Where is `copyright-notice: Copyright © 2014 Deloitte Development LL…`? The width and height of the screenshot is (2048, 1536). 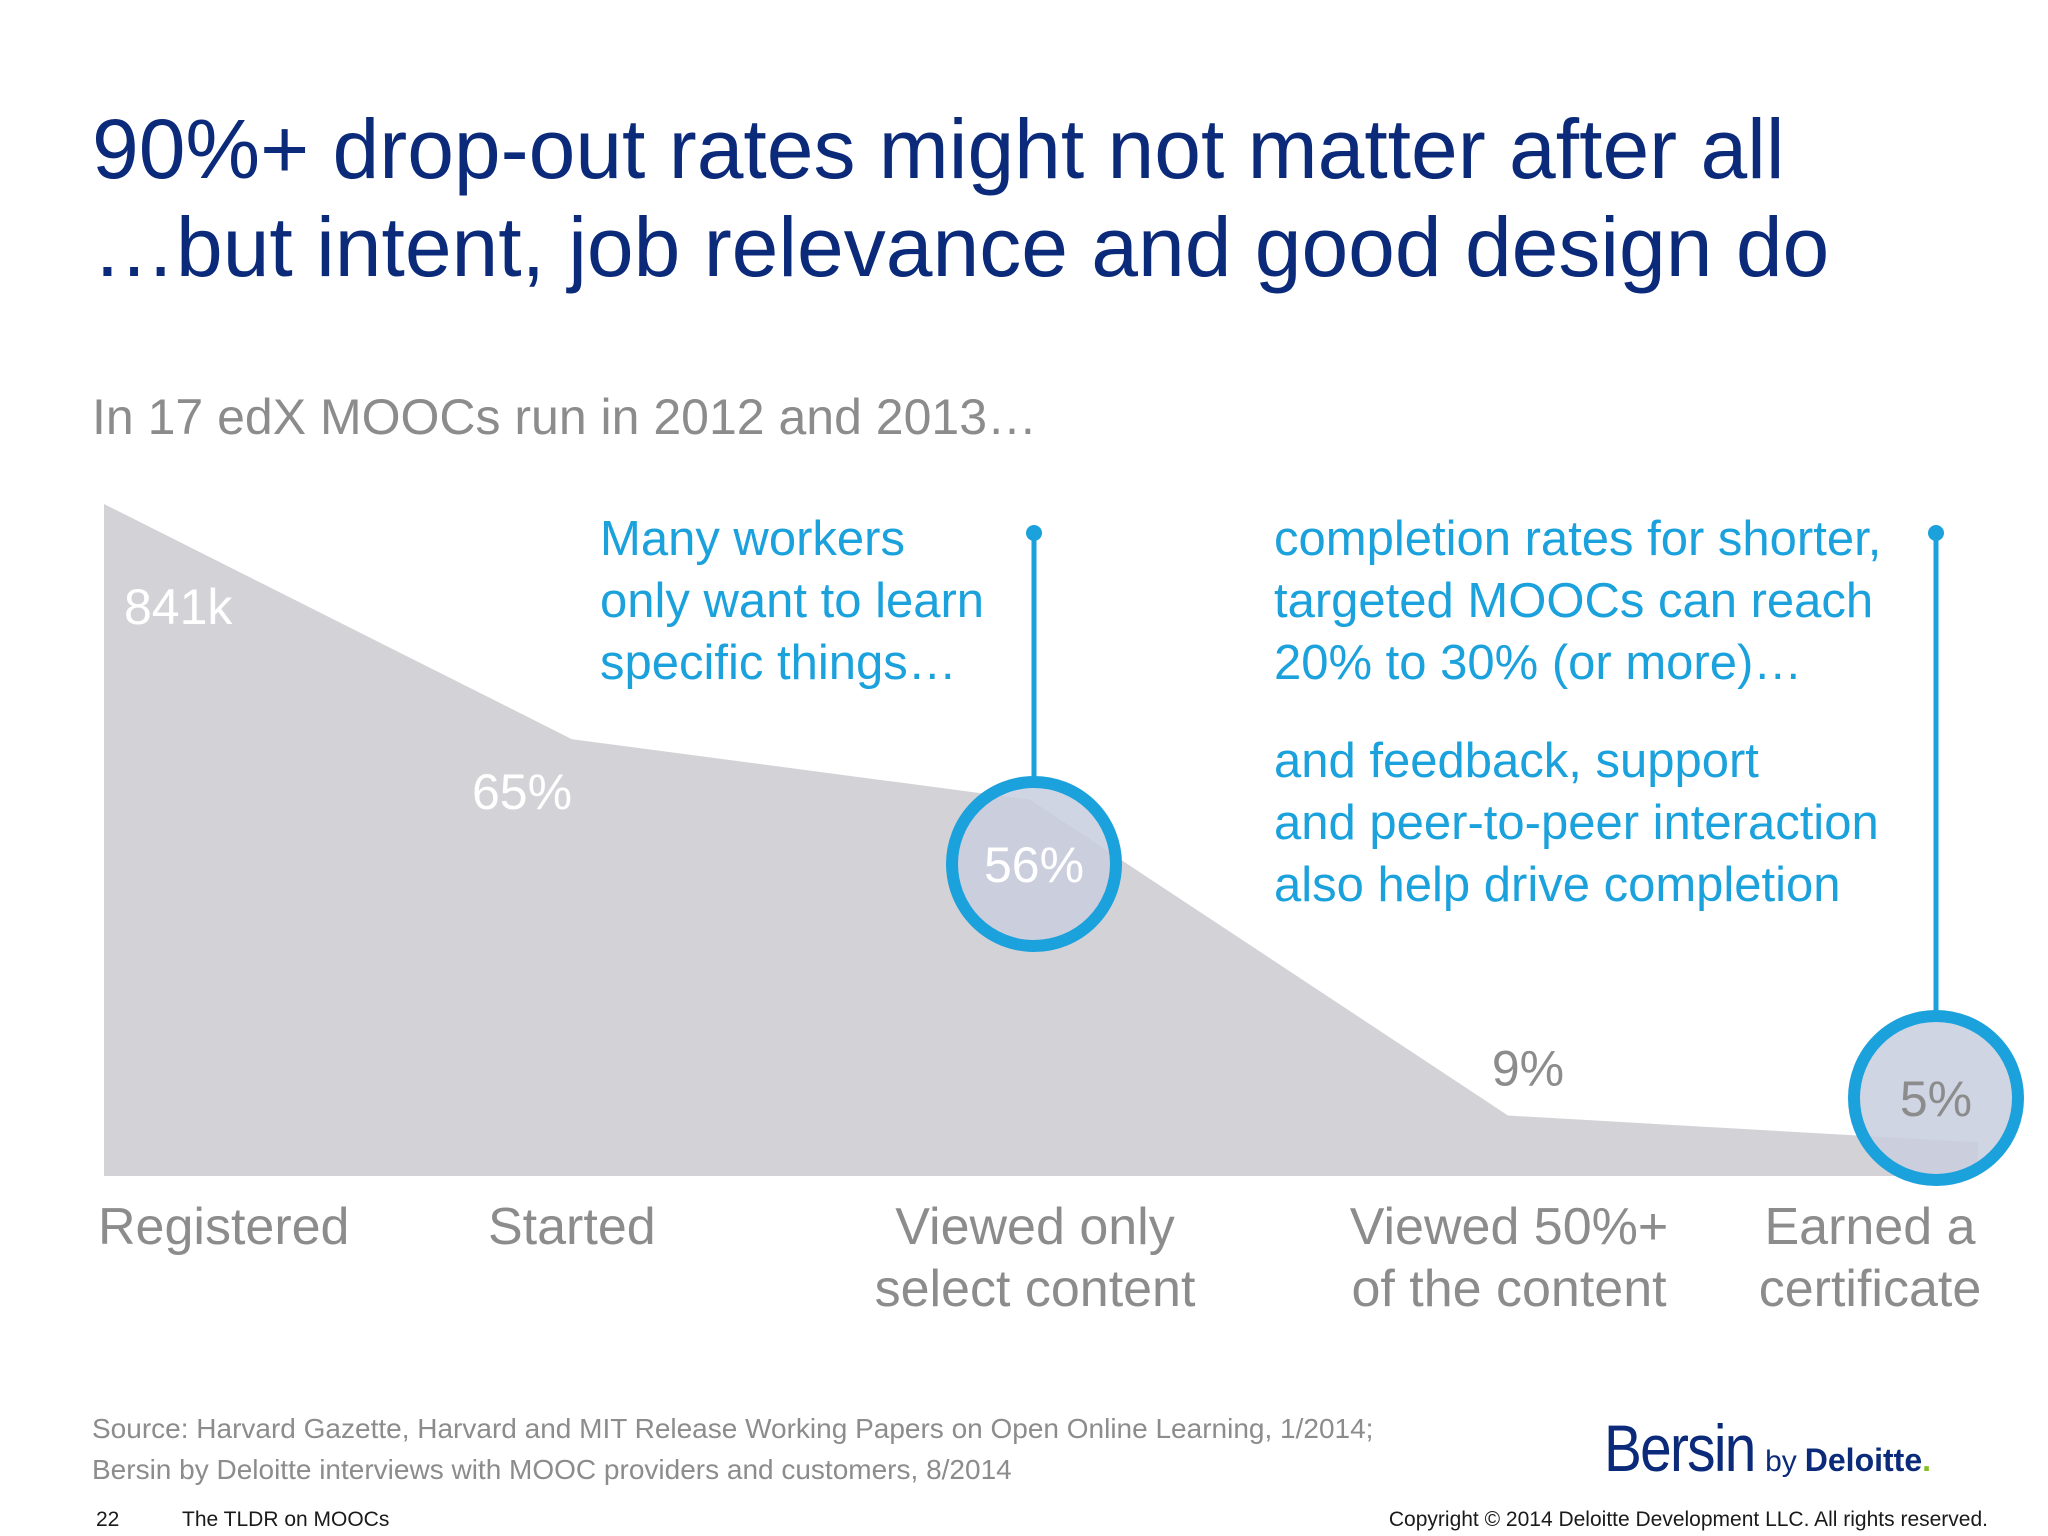 copyright-notice: Copyright © 2014 Deloitte Development LL… is located at coordinates (1688, 1519).